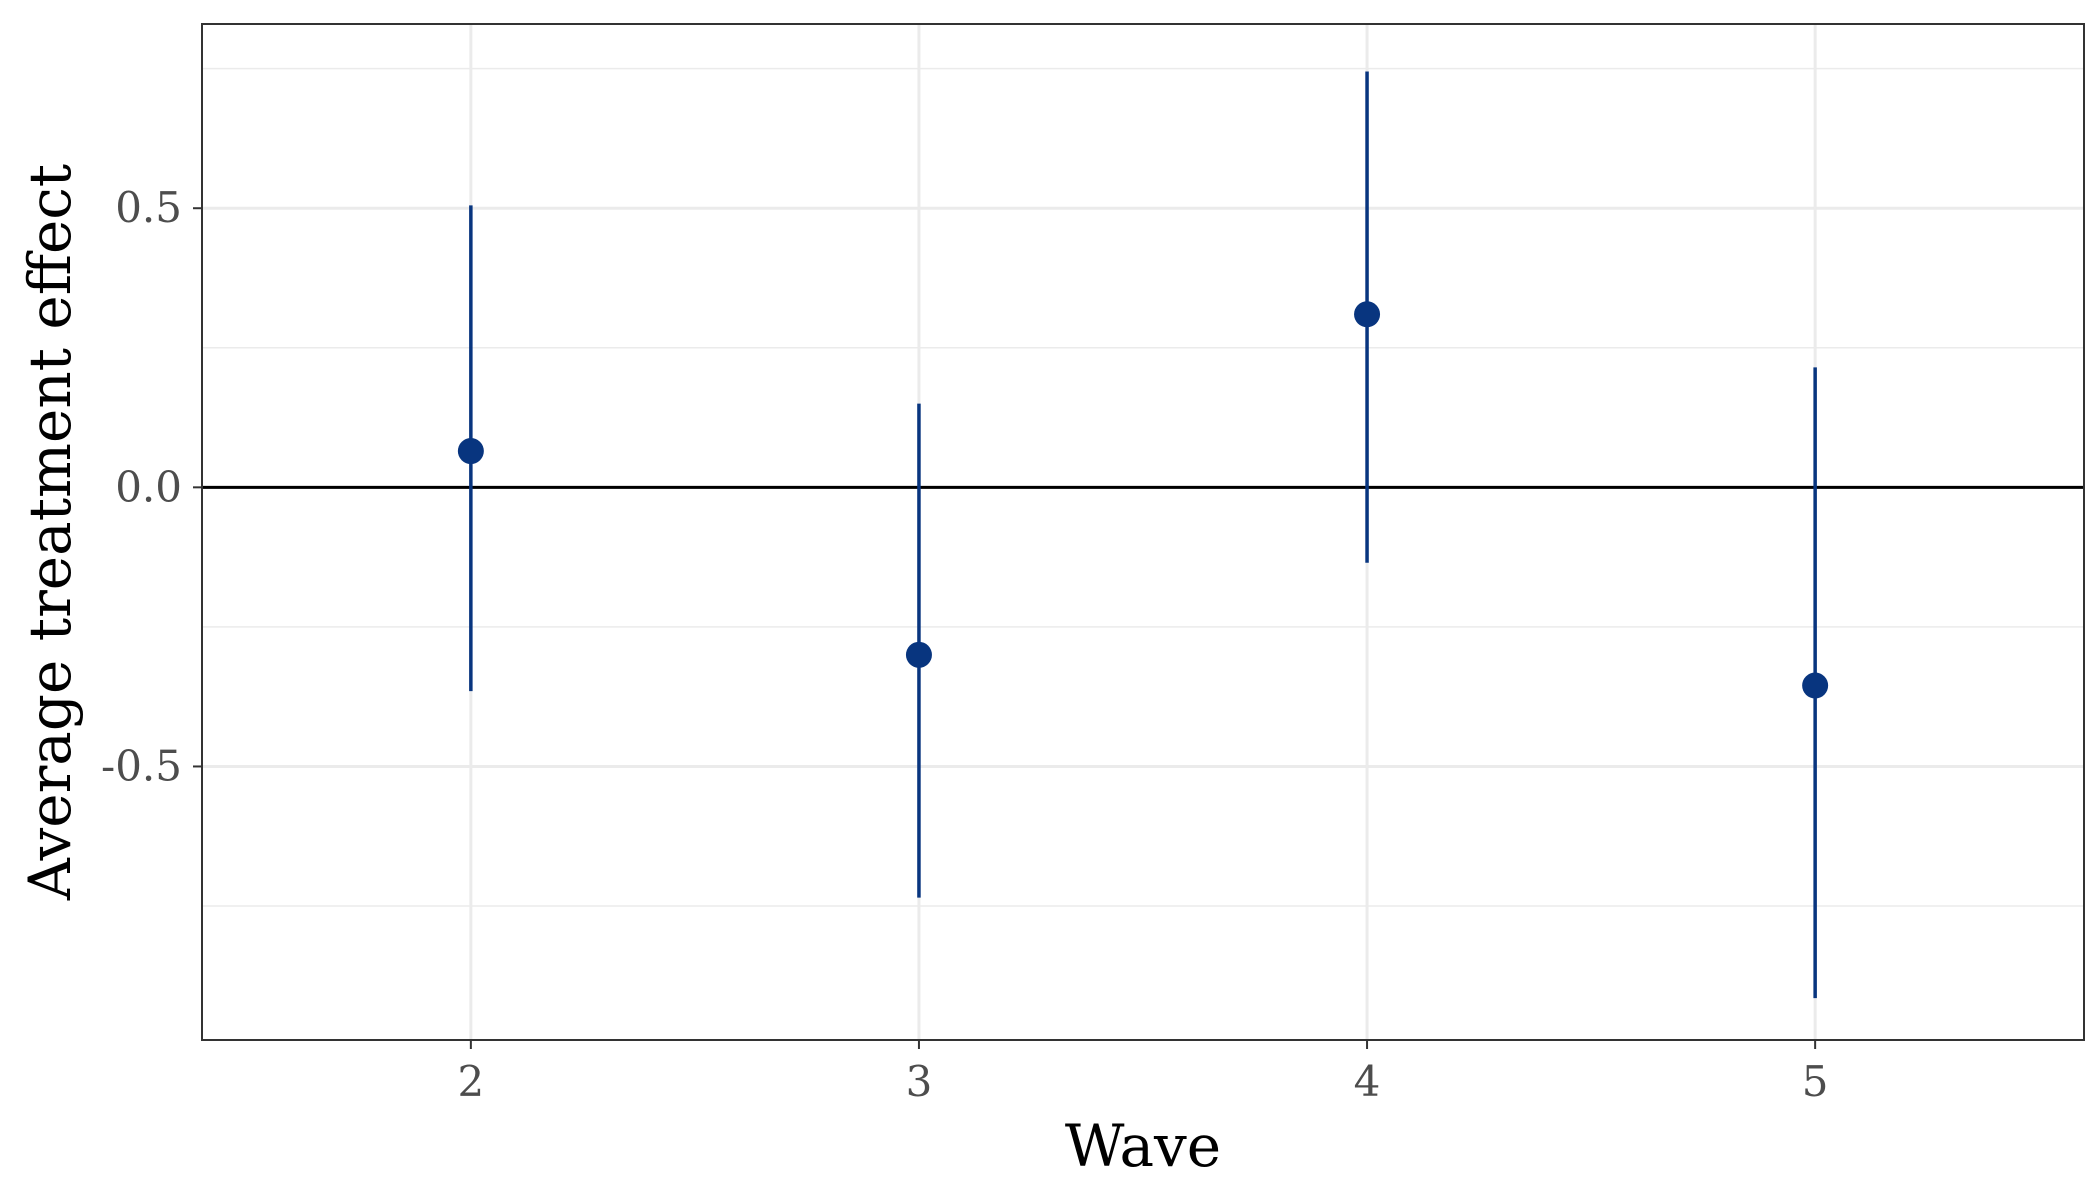 The width and height of the screenshot is (2100, 1200). Describe the element at coordinates (470, 1081) in the screenshot. I see `x-tick-label: 2` at that location.